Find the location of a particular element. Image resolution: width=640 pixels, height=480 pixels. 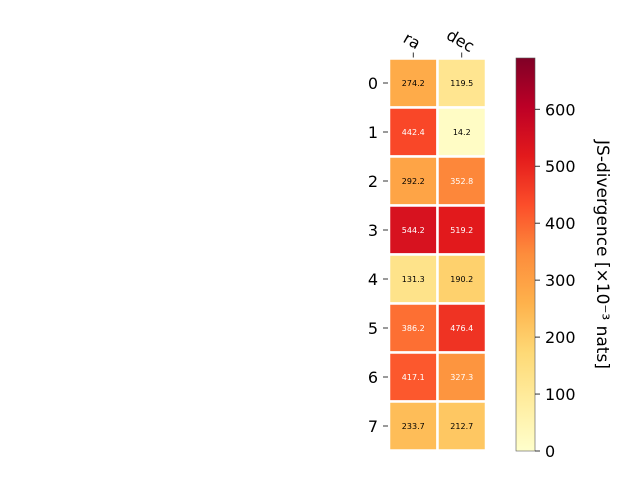

cell-value-label: 519.2 is located at coordinates (461, 230).